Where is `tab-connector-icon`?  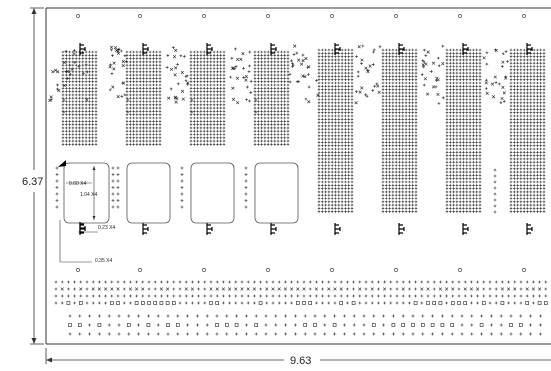
tab-connector-icon is located at coordinates (82, 49).